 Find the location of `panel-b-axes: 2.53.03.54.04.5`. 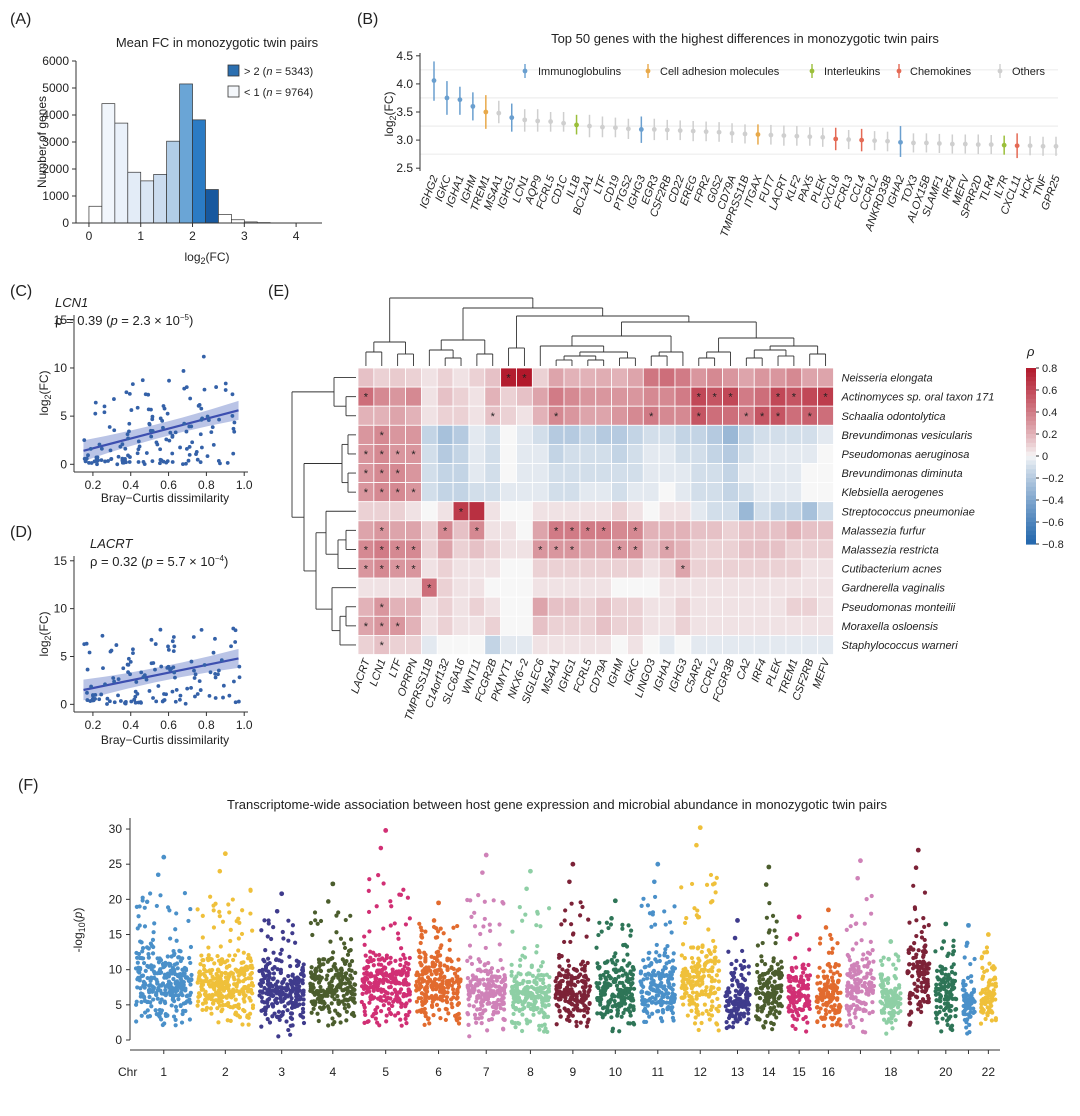

panel-b-axes: 2.53.03.54.04.5 is located at coordinates (408, 112).